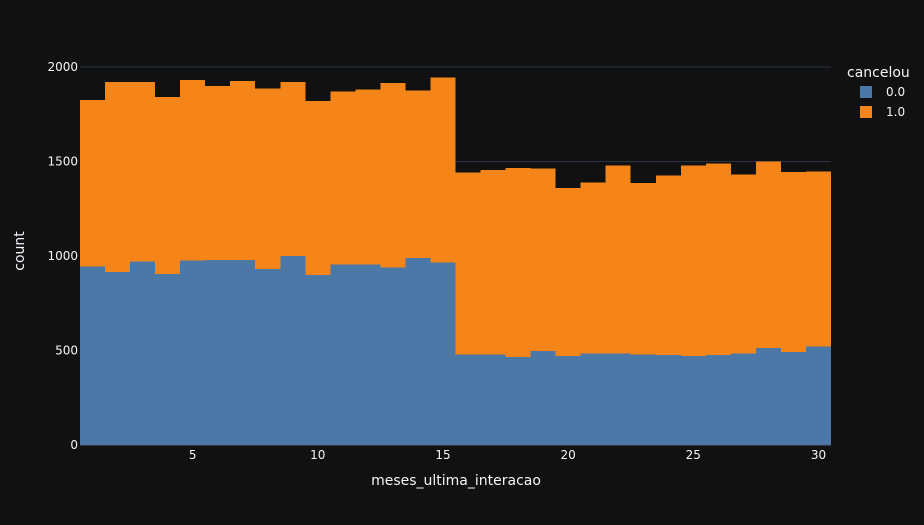 The image size is (924, 525). What do you see at coordinates (878, 73) in the screenshot?
I see `legend-title: cancelou` at bounding box center [878, 73].